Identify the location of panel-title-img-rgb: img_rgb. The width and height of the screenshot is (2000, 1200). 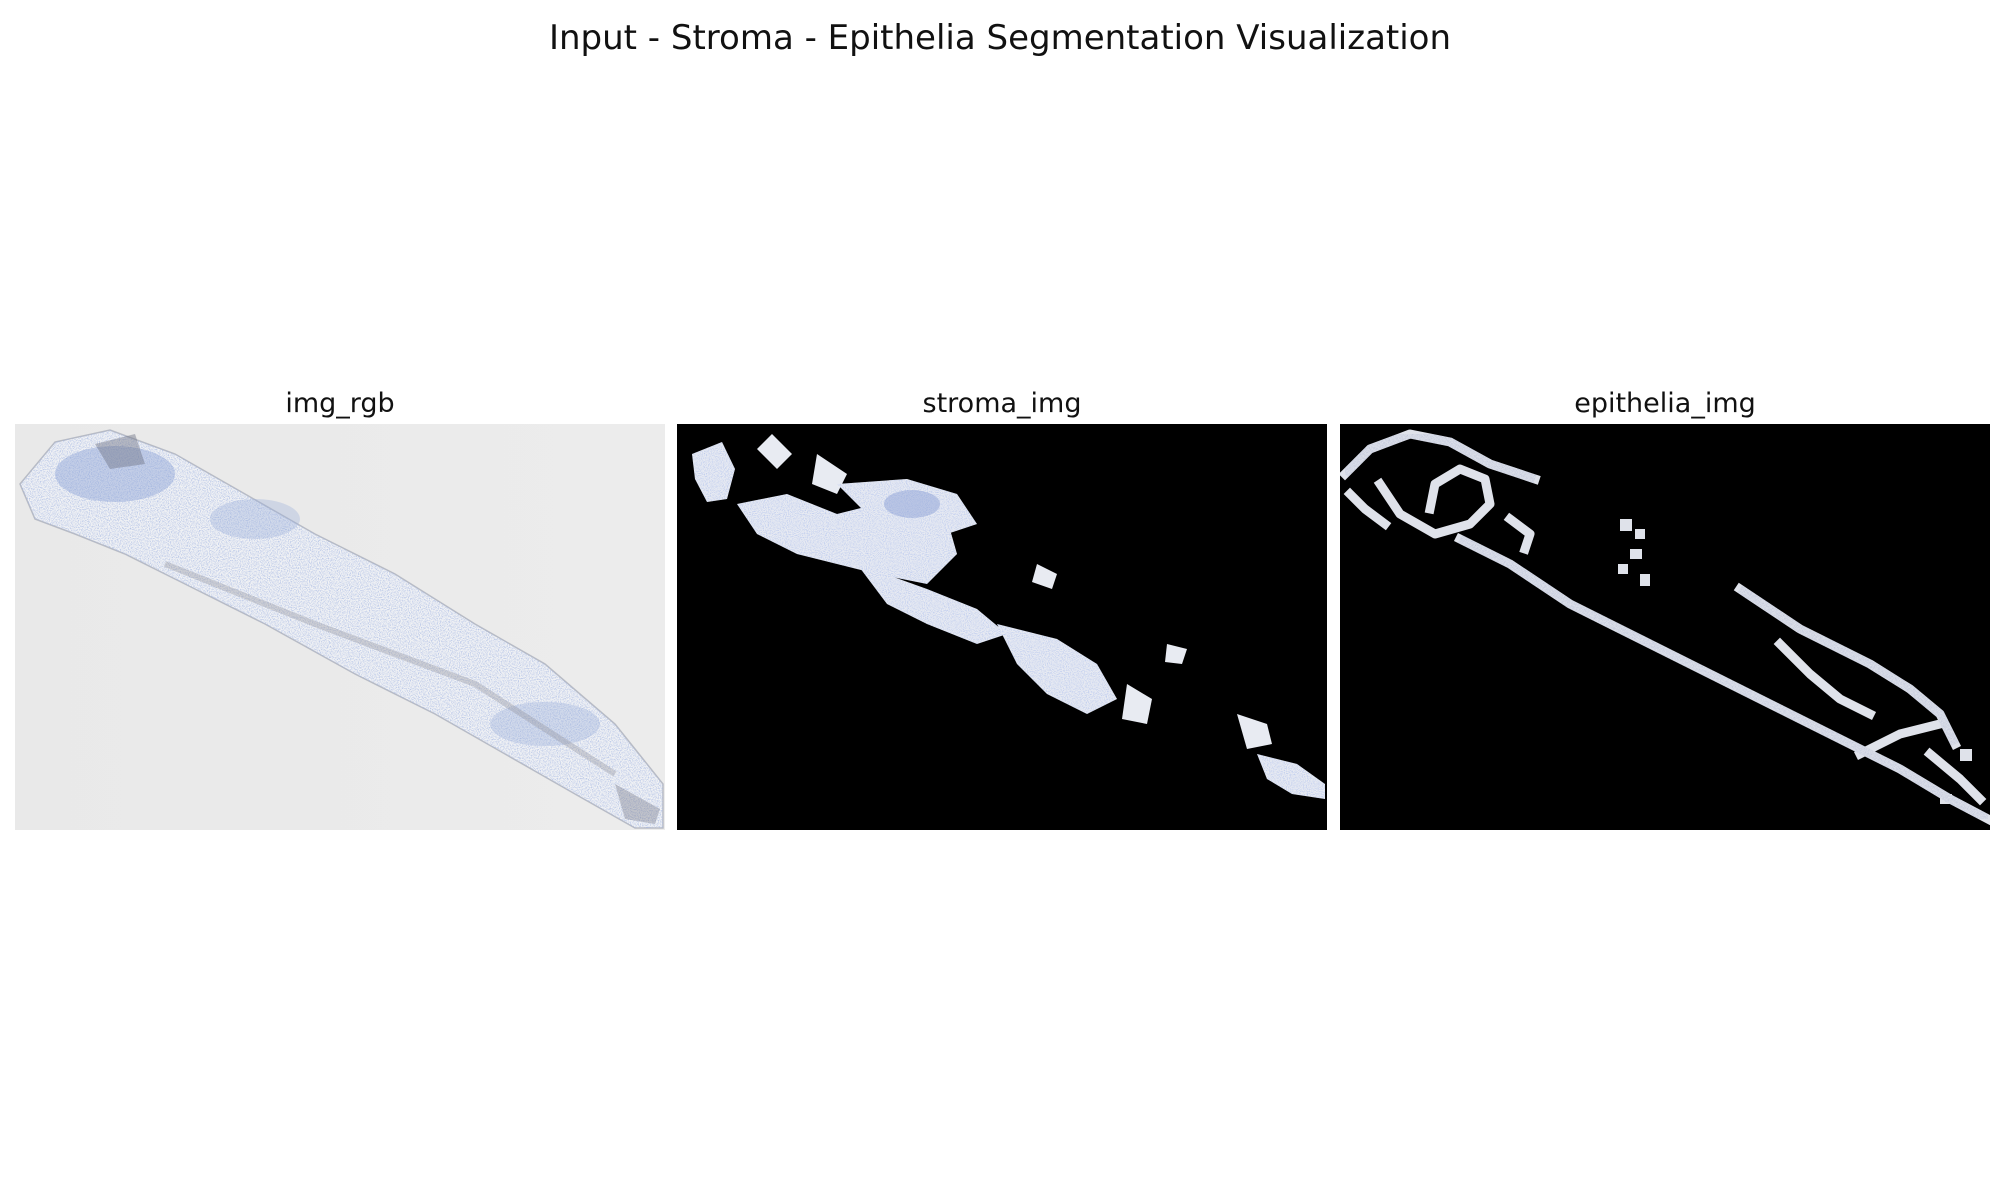
(340, 403).